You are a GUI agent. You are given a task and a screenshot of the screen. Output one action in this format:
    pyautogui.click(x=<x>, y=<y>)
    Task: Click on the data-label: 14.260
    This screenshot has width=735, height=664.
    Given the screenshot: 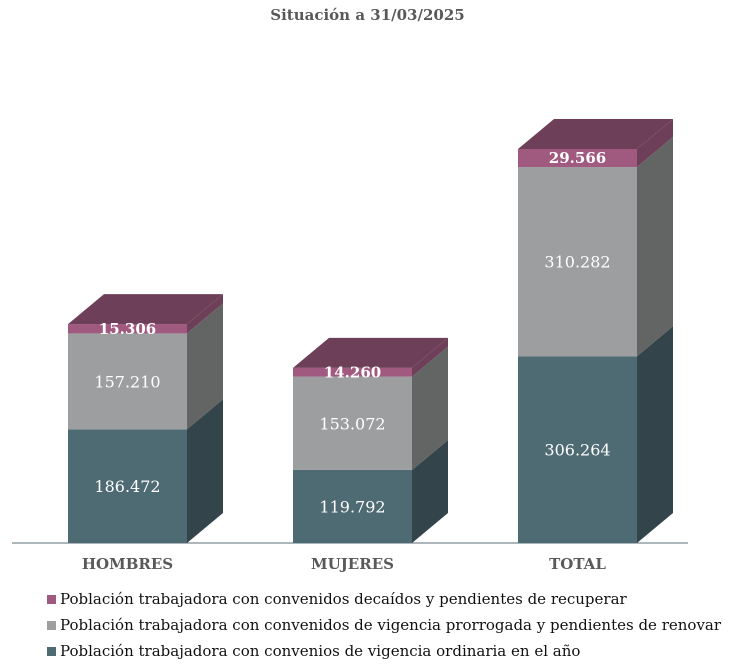 What is the action you would take?
    pyautogui.click(x=352, y=372)
    